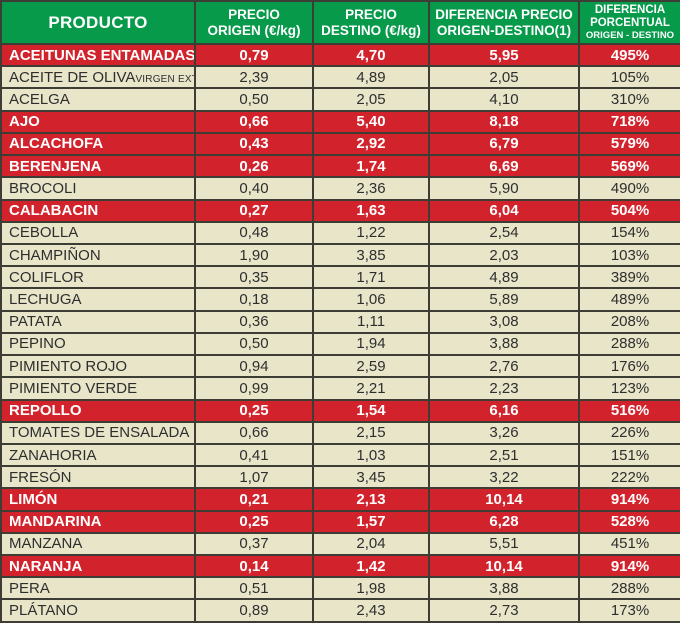 Image resolution: width=680 pixels, height=623 pixels. Describe the element at coordinates (504, 366) in the screenshot. I see `price-difference-cell: 2,76` at that location.